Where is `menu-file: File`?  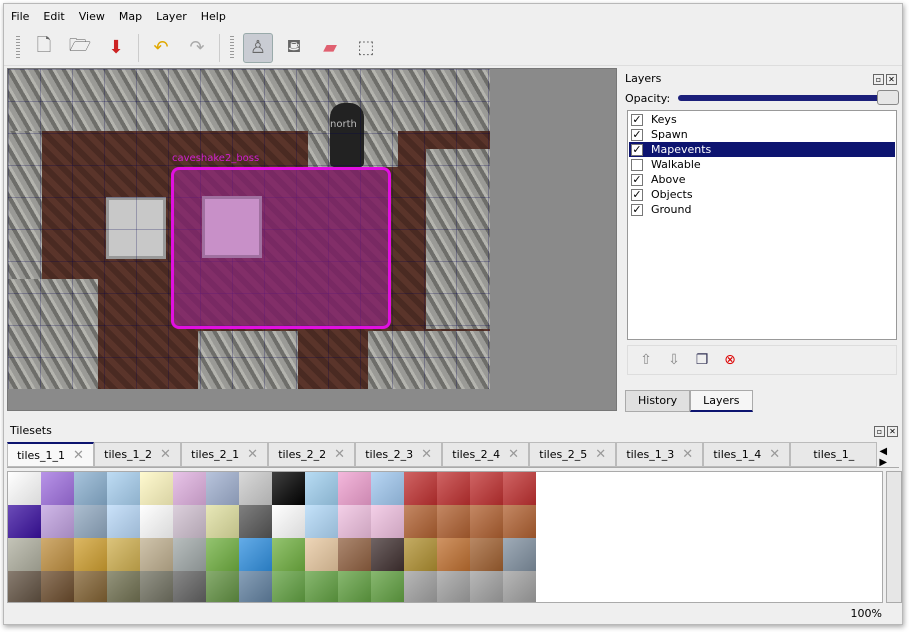 menu-file: File is located at coordinates (20, 16).